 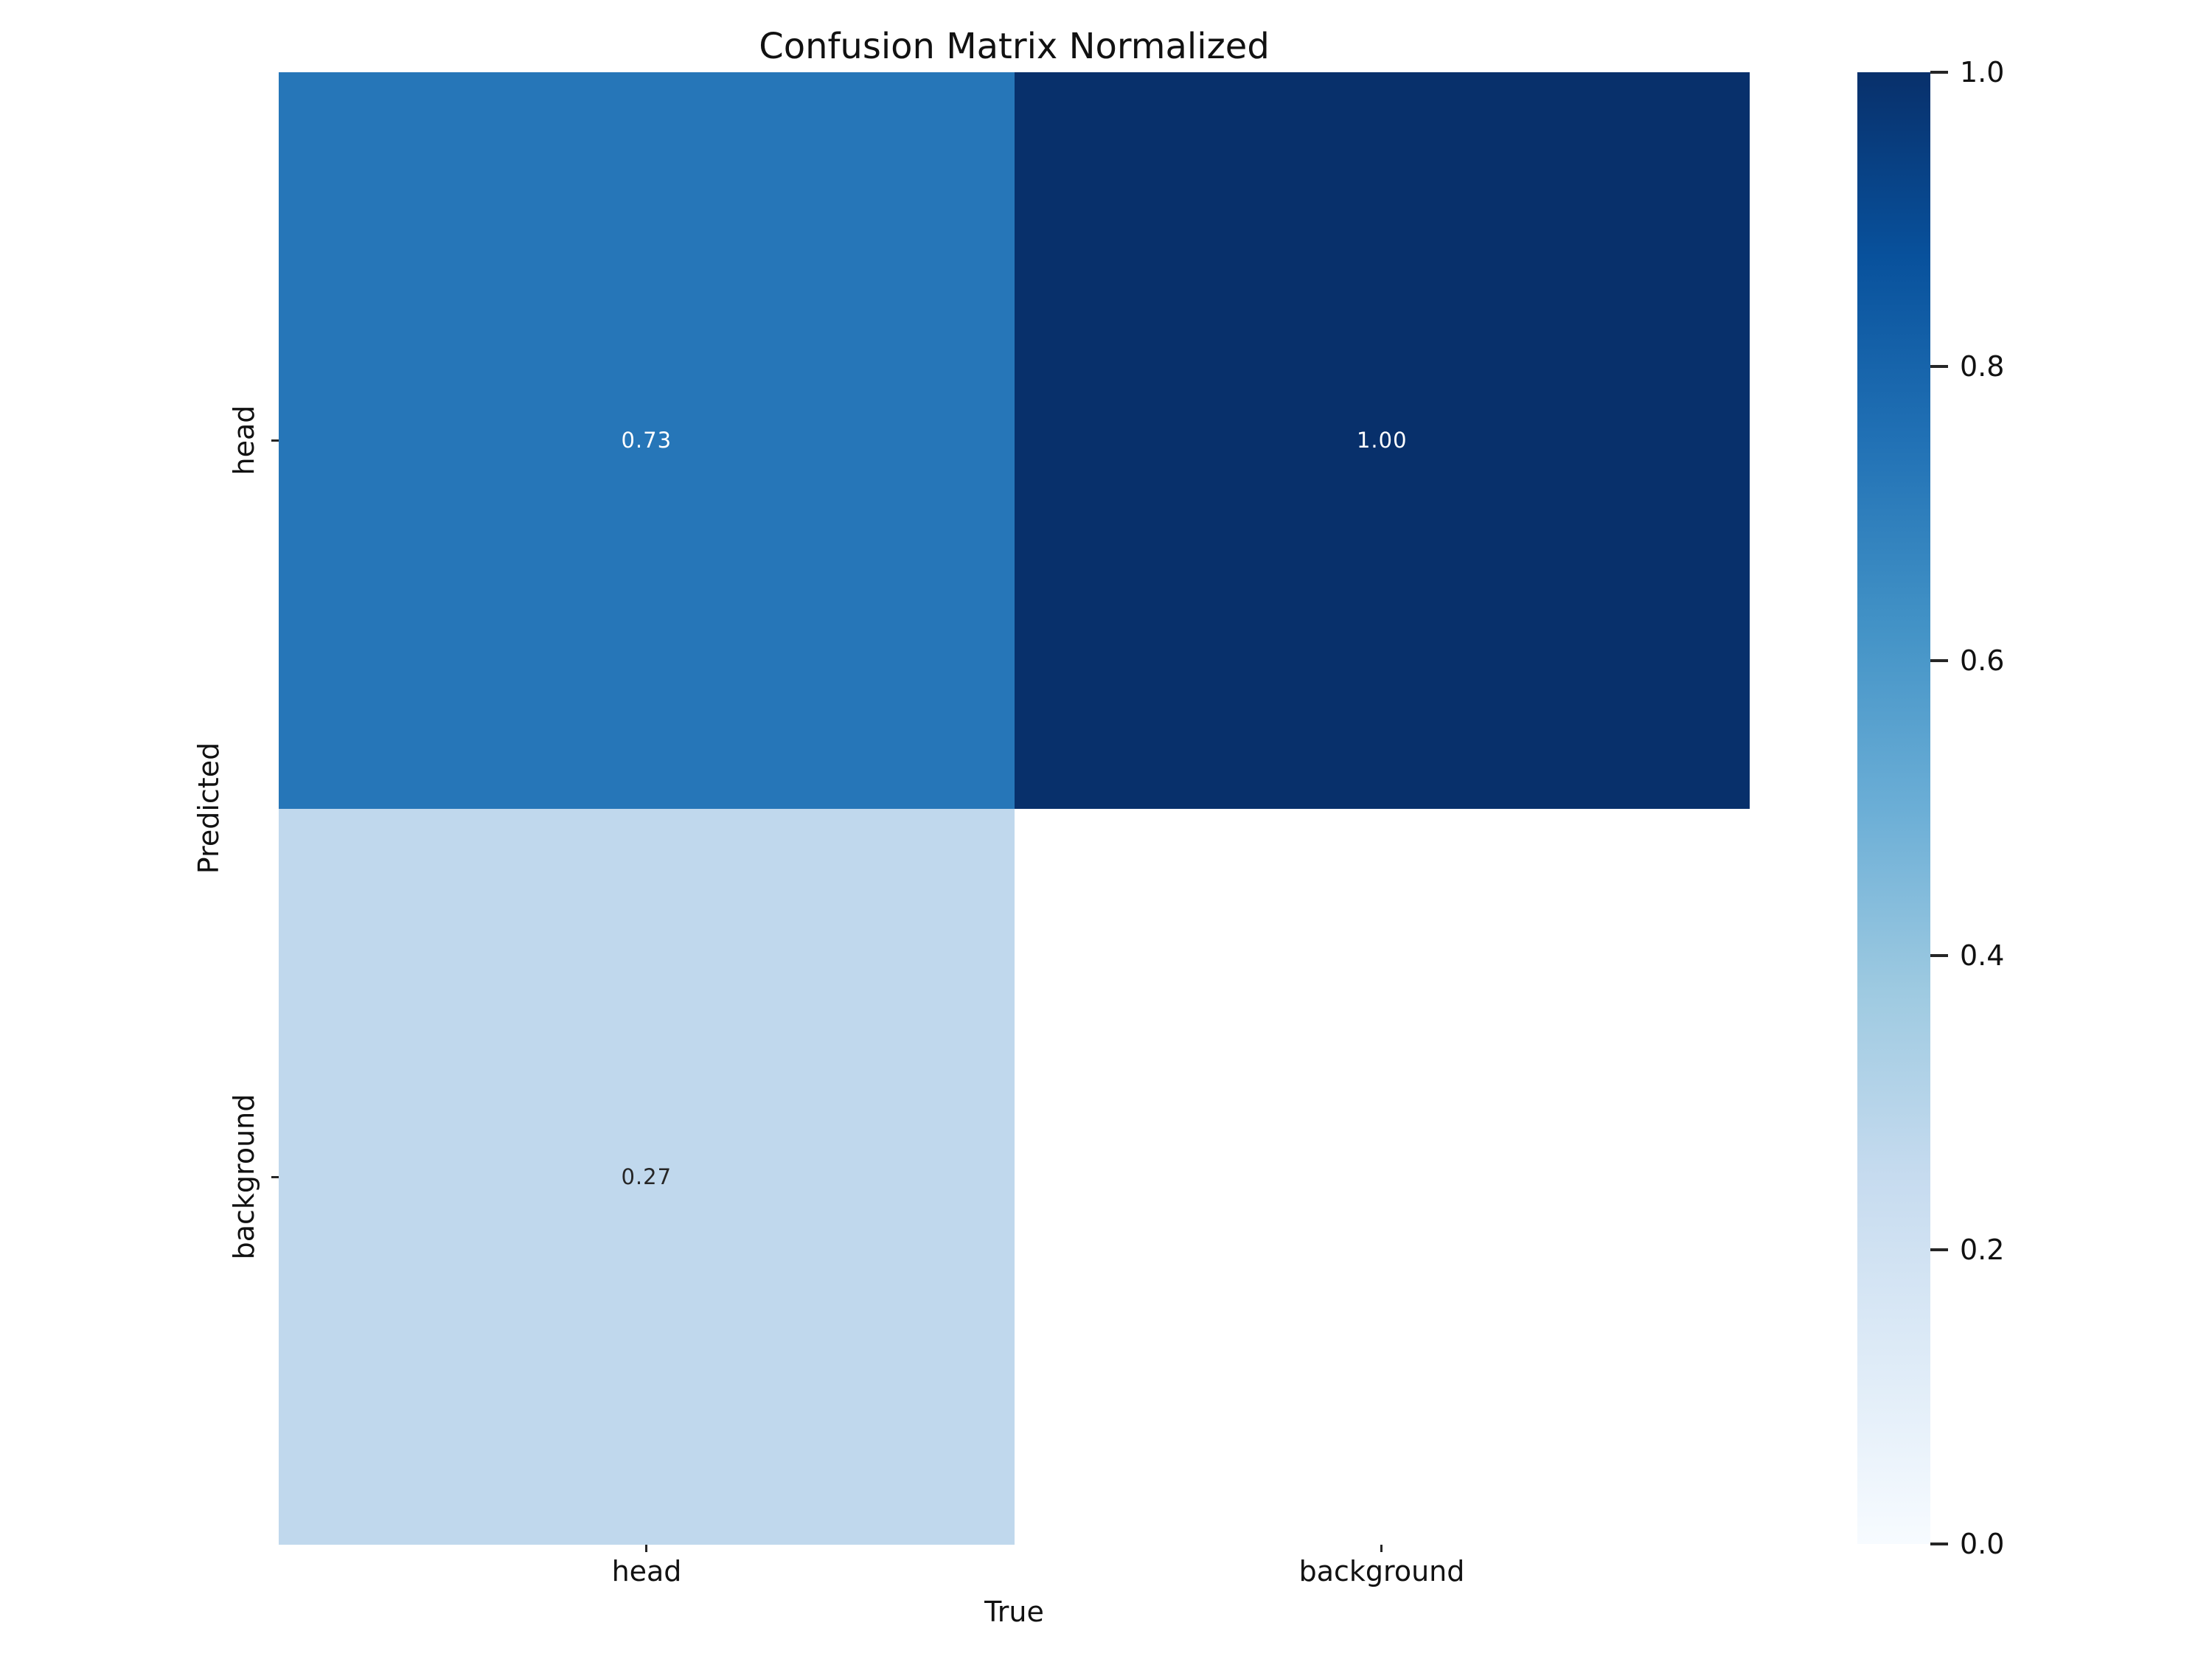 I want to click on x-axis-tick-head, so click(x=646, y=1548).